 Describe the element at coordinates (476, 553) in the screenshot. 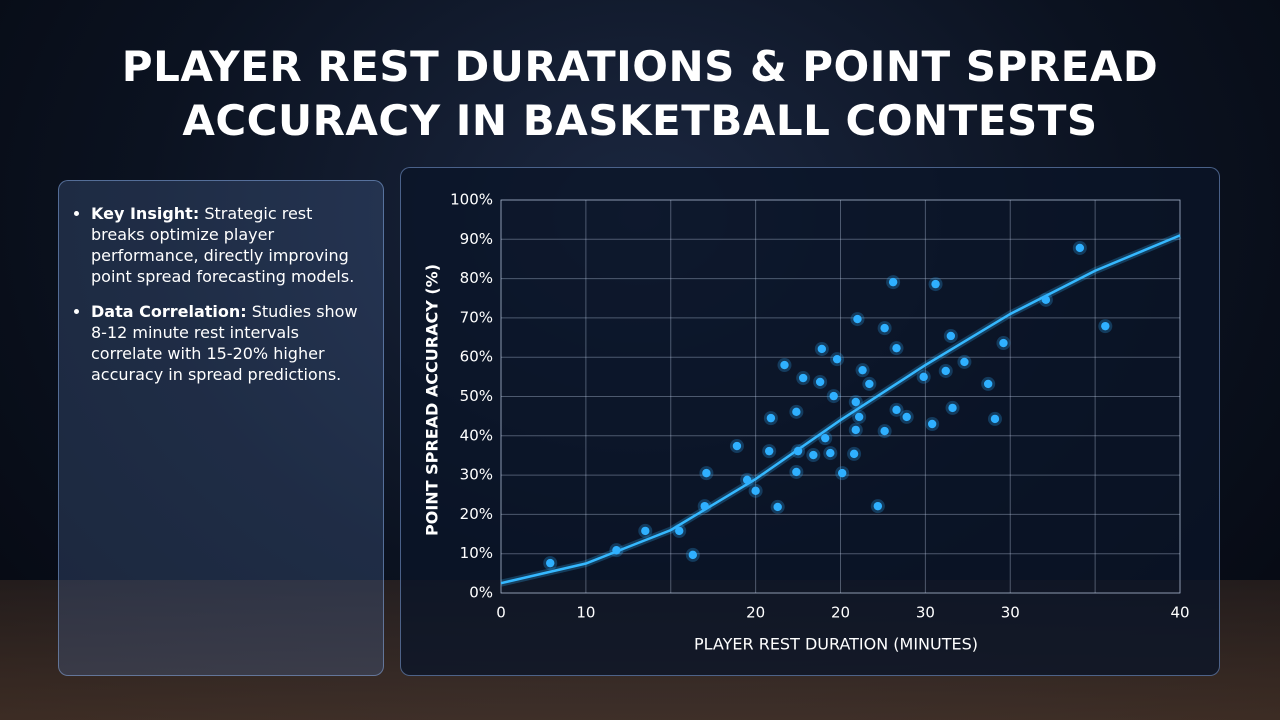

I see `y-tick-label: 10%` at that location.